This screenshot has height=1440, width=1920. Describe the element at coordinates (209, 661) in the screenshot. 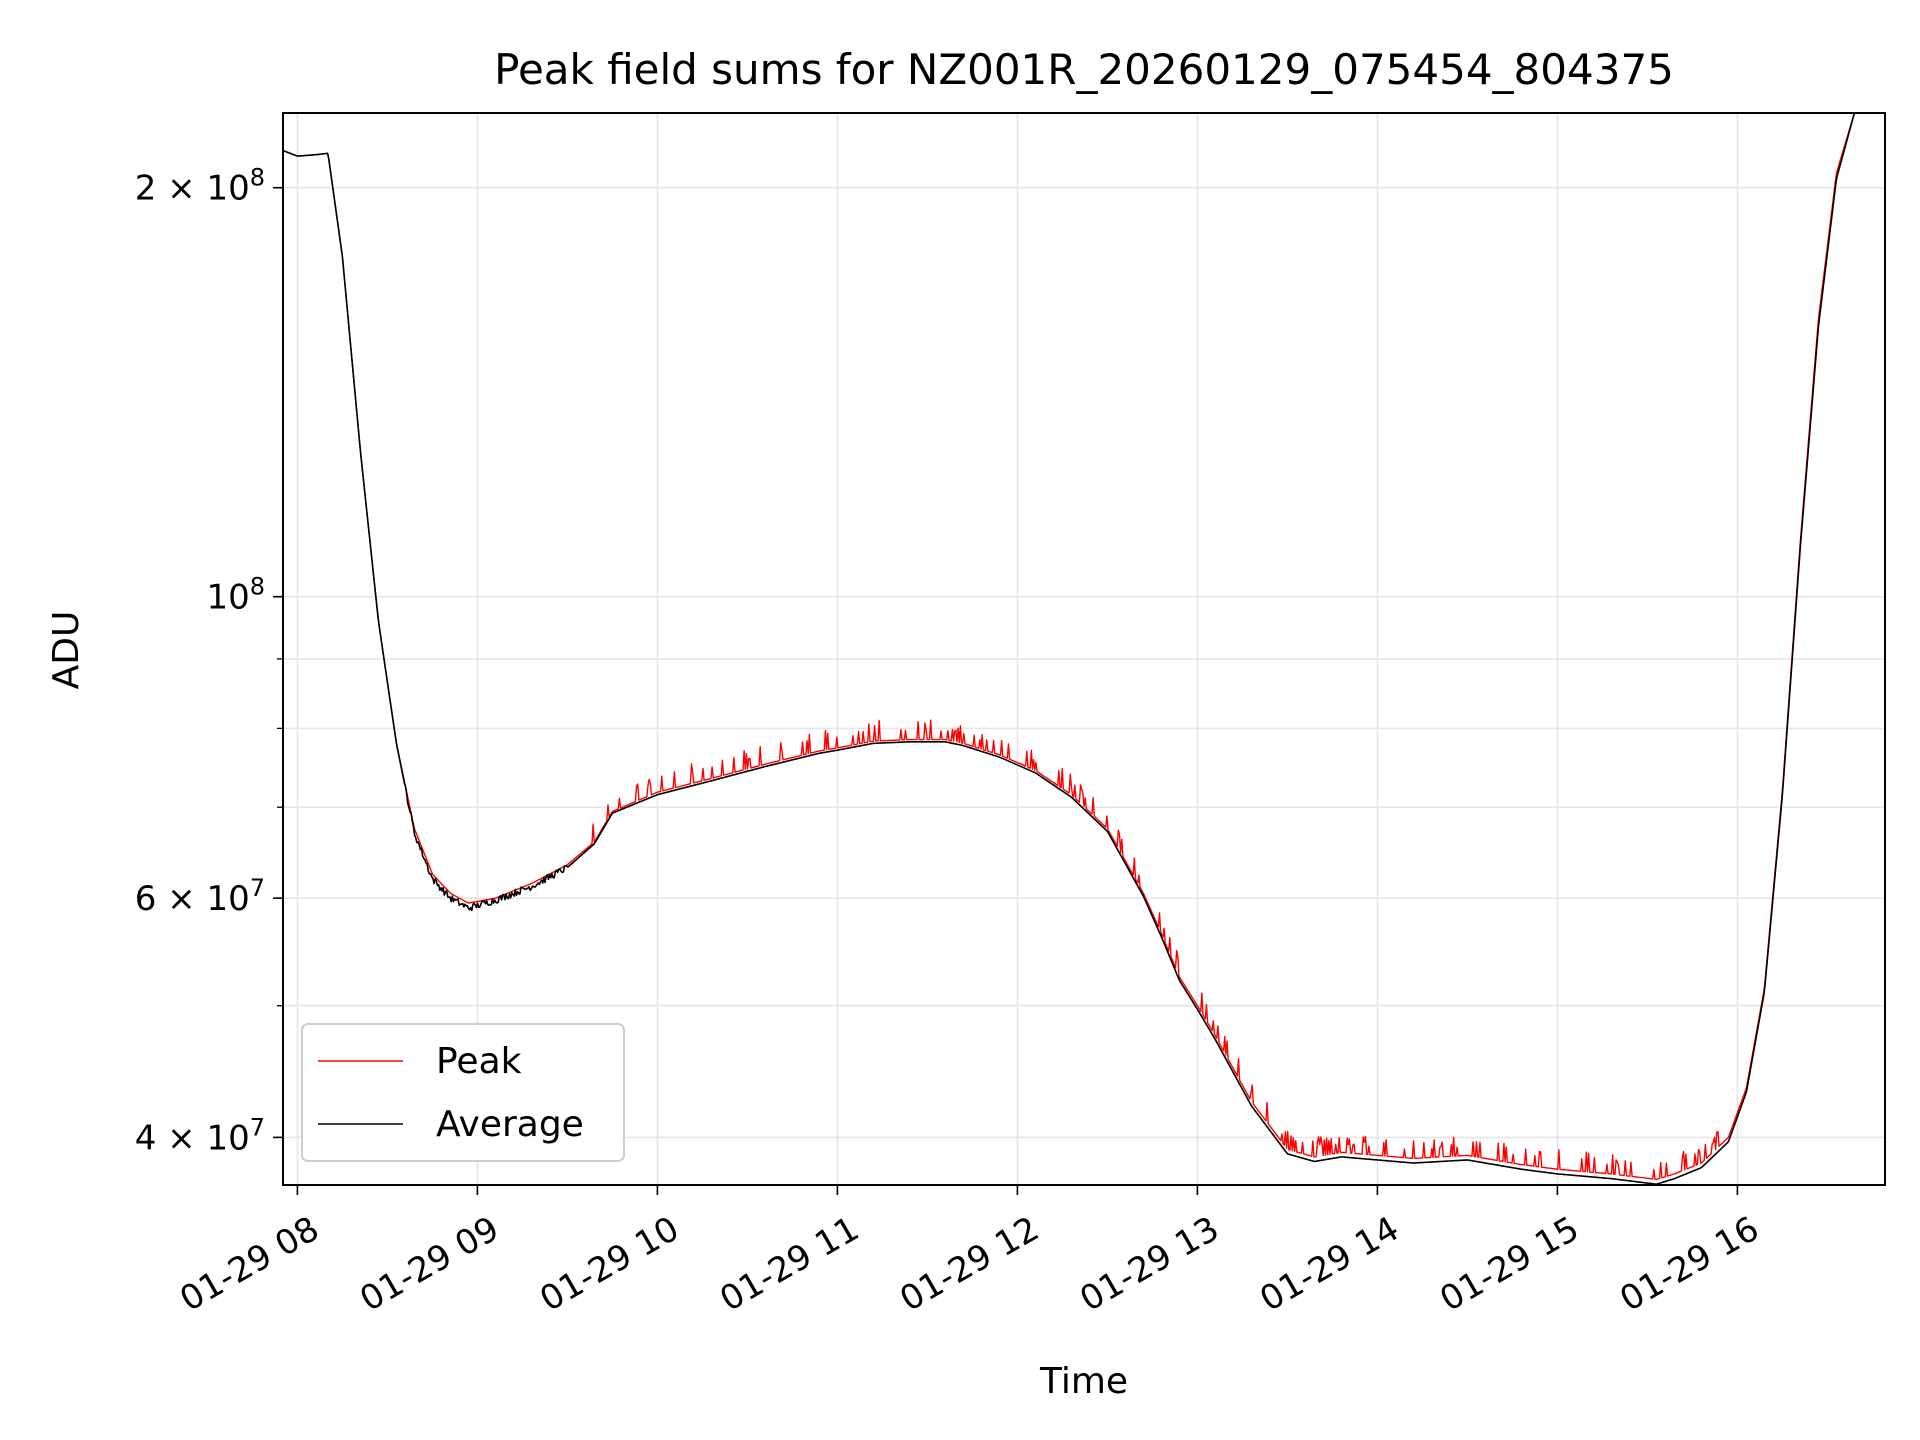

I see `y-axis: 4 × 107 6 × 107 108 2 × 108` at that location.